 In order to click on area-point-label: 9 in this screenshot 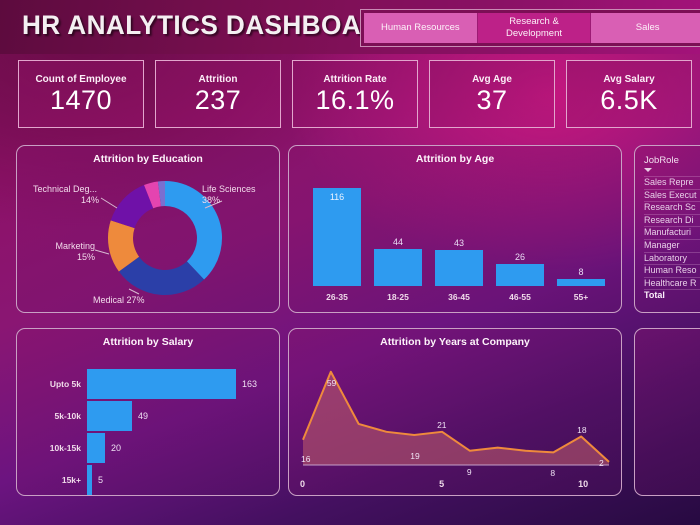, I will do `click(469, 471)`.